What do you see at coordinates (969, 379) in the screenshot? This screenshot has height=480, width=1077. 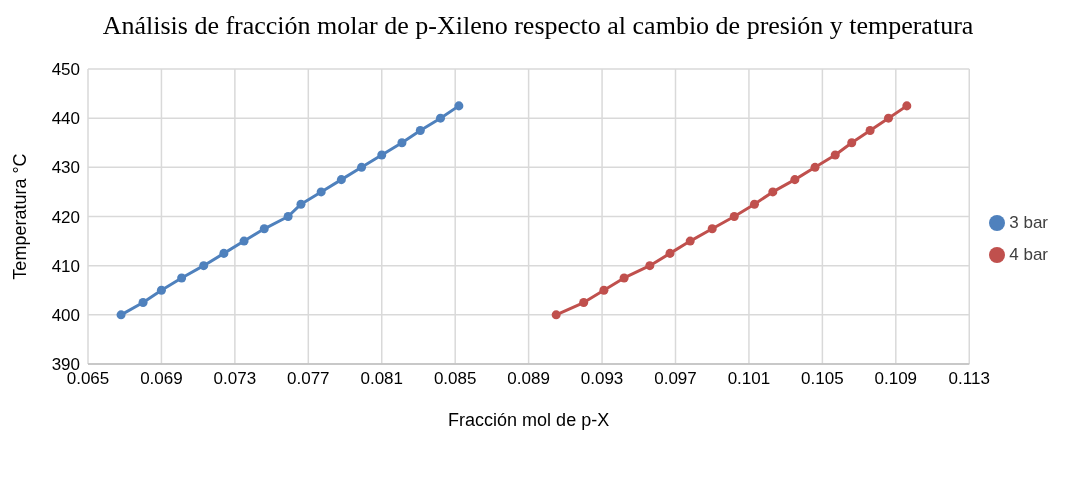 I see `x-tick-label: 0.113` at bounding box center [969, 379].